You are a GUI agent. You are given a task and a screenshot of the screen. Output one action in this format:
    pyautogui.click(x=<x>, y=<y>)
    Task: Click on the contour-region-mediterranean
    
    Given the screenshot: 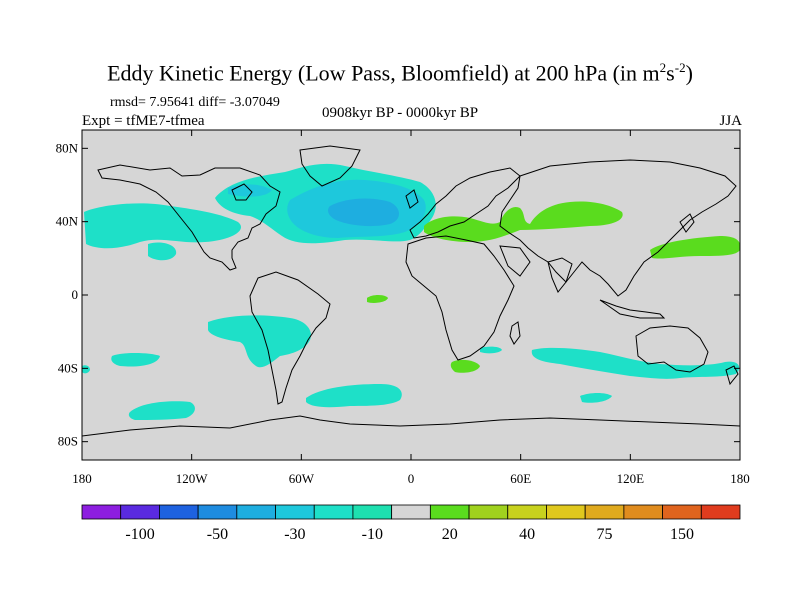 What is the action you would take?
    pyautogui.click(x=523, y=221)
    